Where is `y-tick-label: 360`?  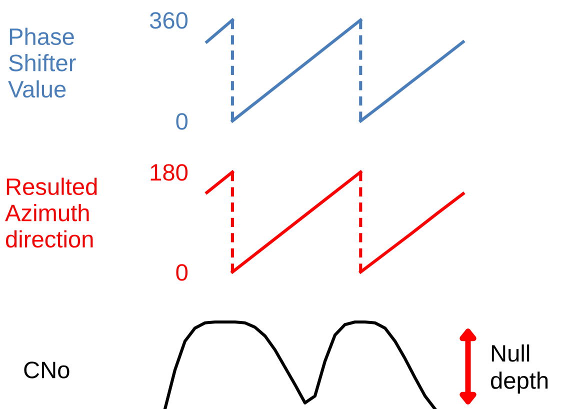 y-tick-label: 360 is located at coordinates (169, 20).